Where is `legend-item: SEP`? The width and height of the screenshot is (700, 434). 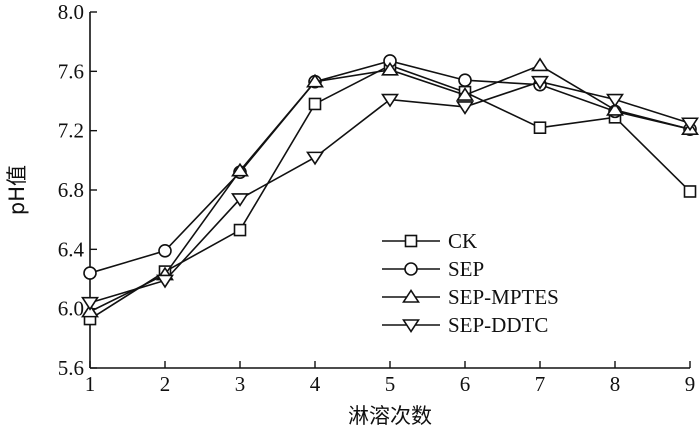 legend-item: SEP is located at coordinates (433, 269).